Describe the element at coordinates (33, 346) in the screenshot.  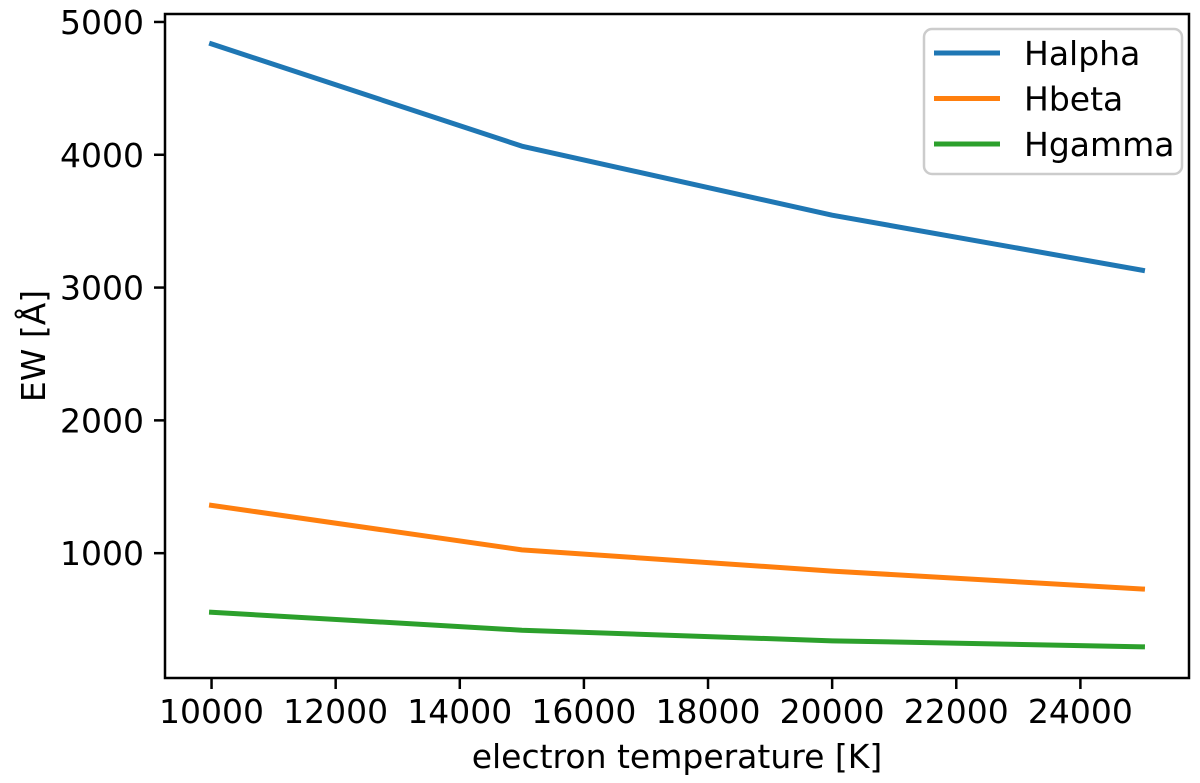
I see `y-axis-label: EW [Å]` at that location.